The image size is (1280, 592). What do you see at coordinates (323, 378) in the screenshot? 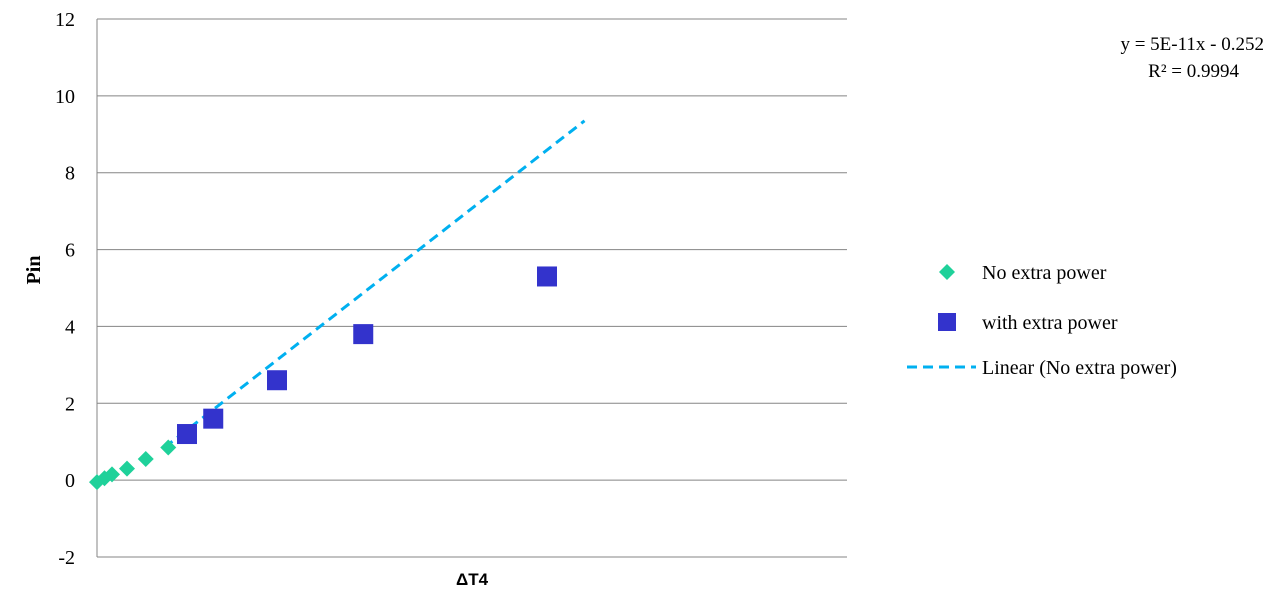
I see `markers-layer` at bounding box center [323, 378].